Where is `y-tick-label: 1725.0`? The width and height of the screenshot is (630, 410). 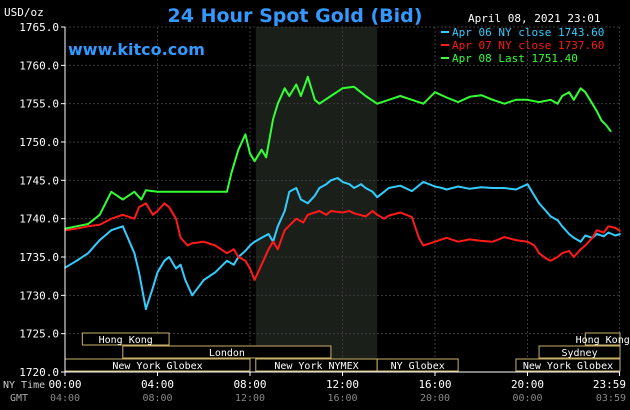 y-tick-label: 1725.0 is located at coordinates (39, 334).